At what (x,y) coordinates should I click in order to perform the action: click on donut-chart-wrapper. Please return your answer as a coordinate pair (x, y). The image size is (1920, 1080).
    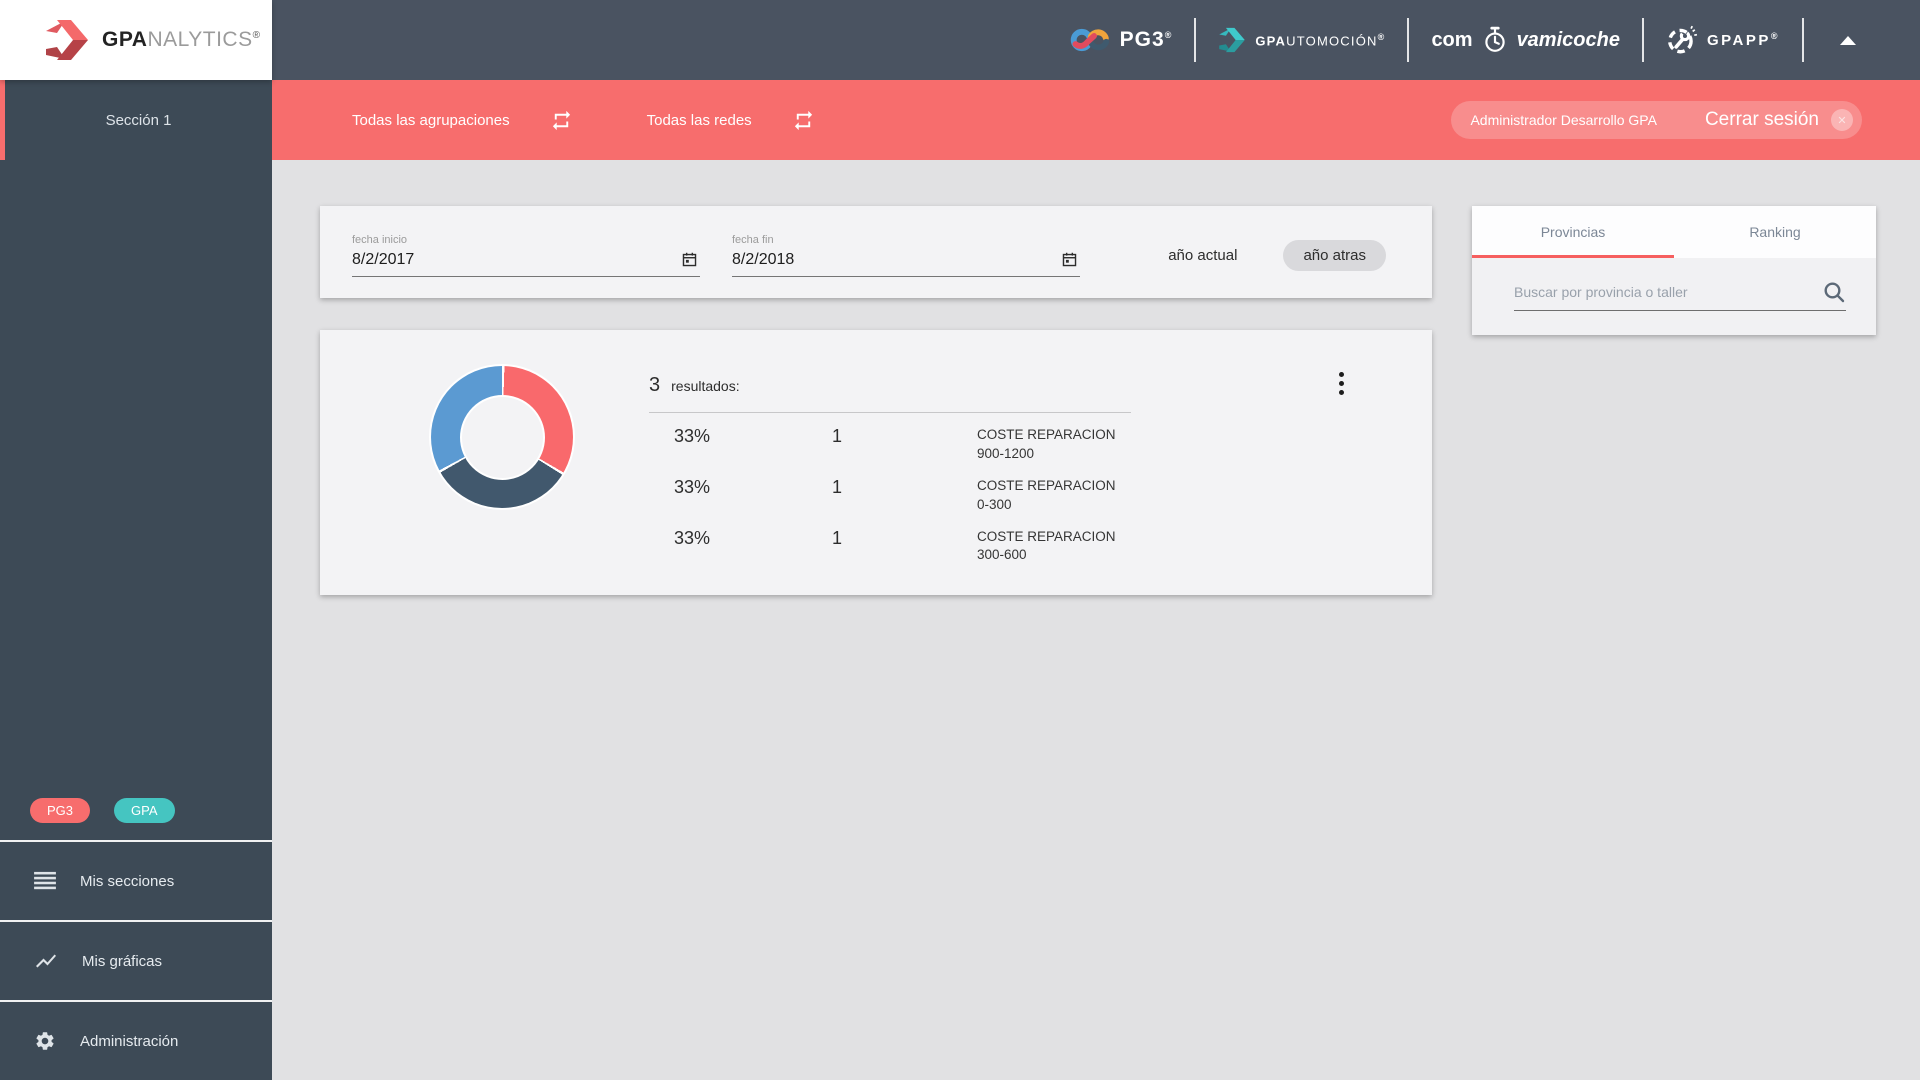
    Looking at the image, I should click on (502, 437).